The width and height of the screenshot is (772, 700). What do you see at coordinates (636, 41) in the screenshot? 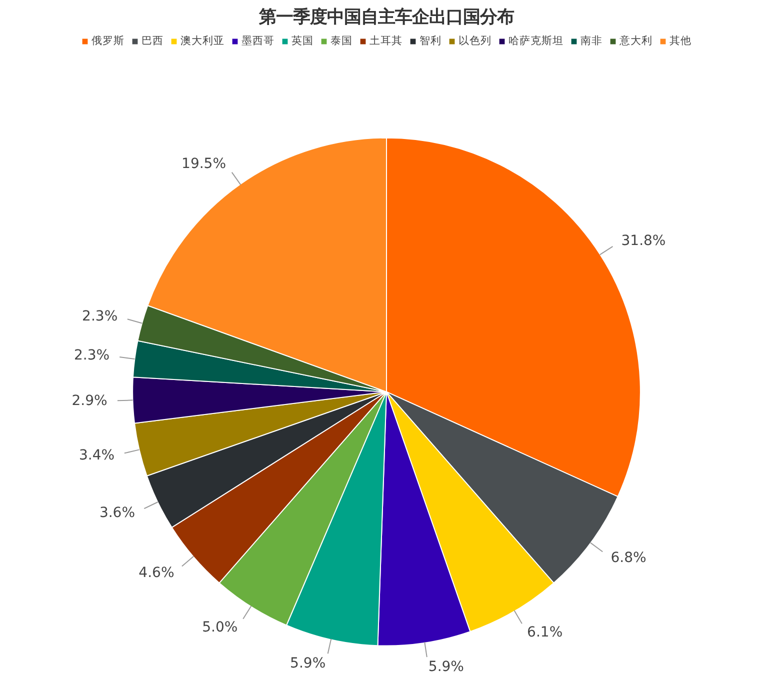
I see `legend-label: 意大利` at bounding box center [636, 41].